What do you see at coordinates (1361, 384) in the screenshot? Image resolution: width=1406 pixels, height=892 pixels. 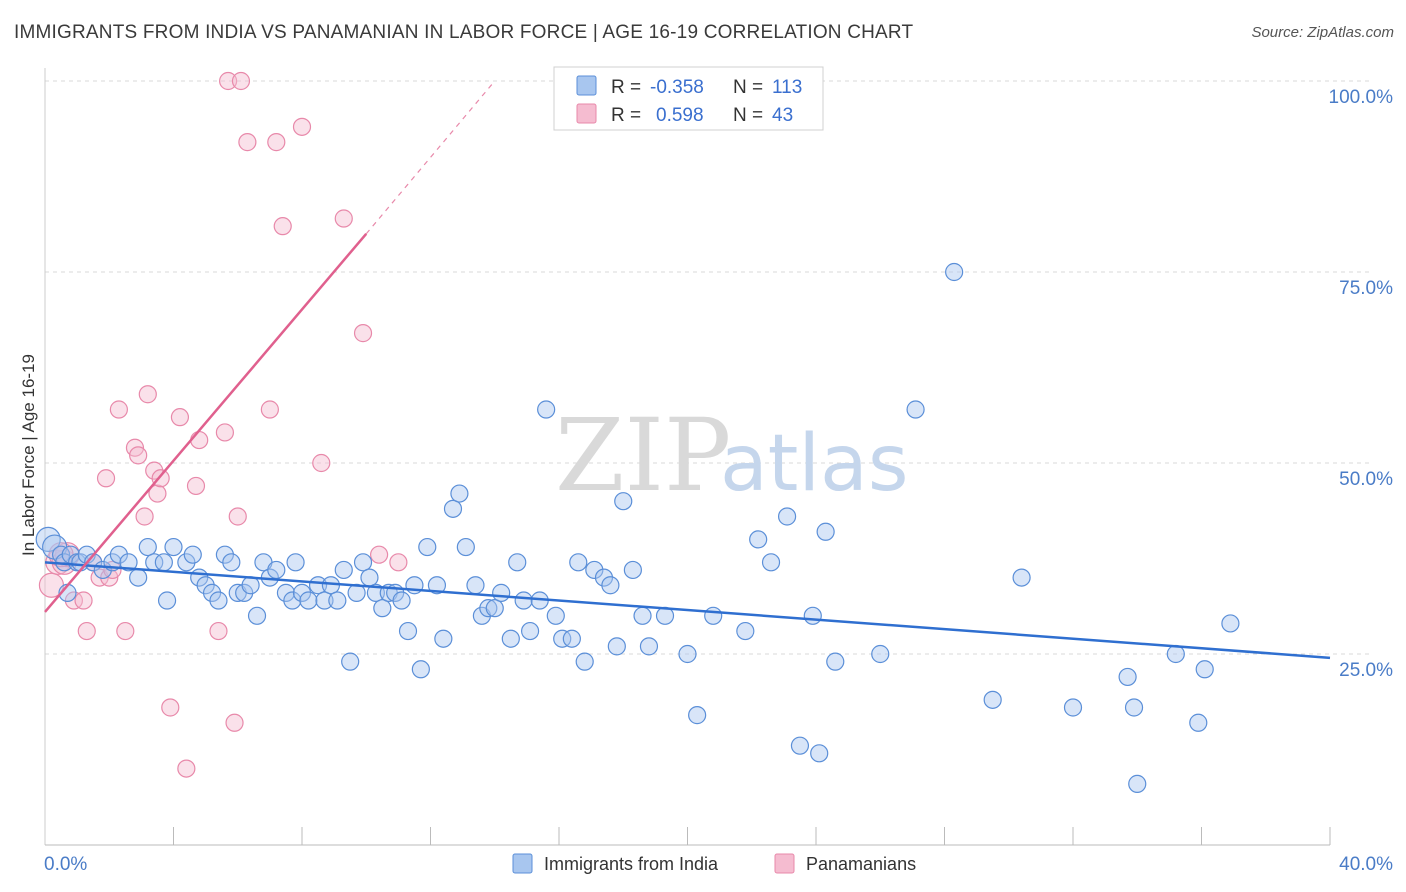 I see `y-tick-labels: 25.0% 50.0% 75.0% 100.0%` at bounding box center [1361, 384].